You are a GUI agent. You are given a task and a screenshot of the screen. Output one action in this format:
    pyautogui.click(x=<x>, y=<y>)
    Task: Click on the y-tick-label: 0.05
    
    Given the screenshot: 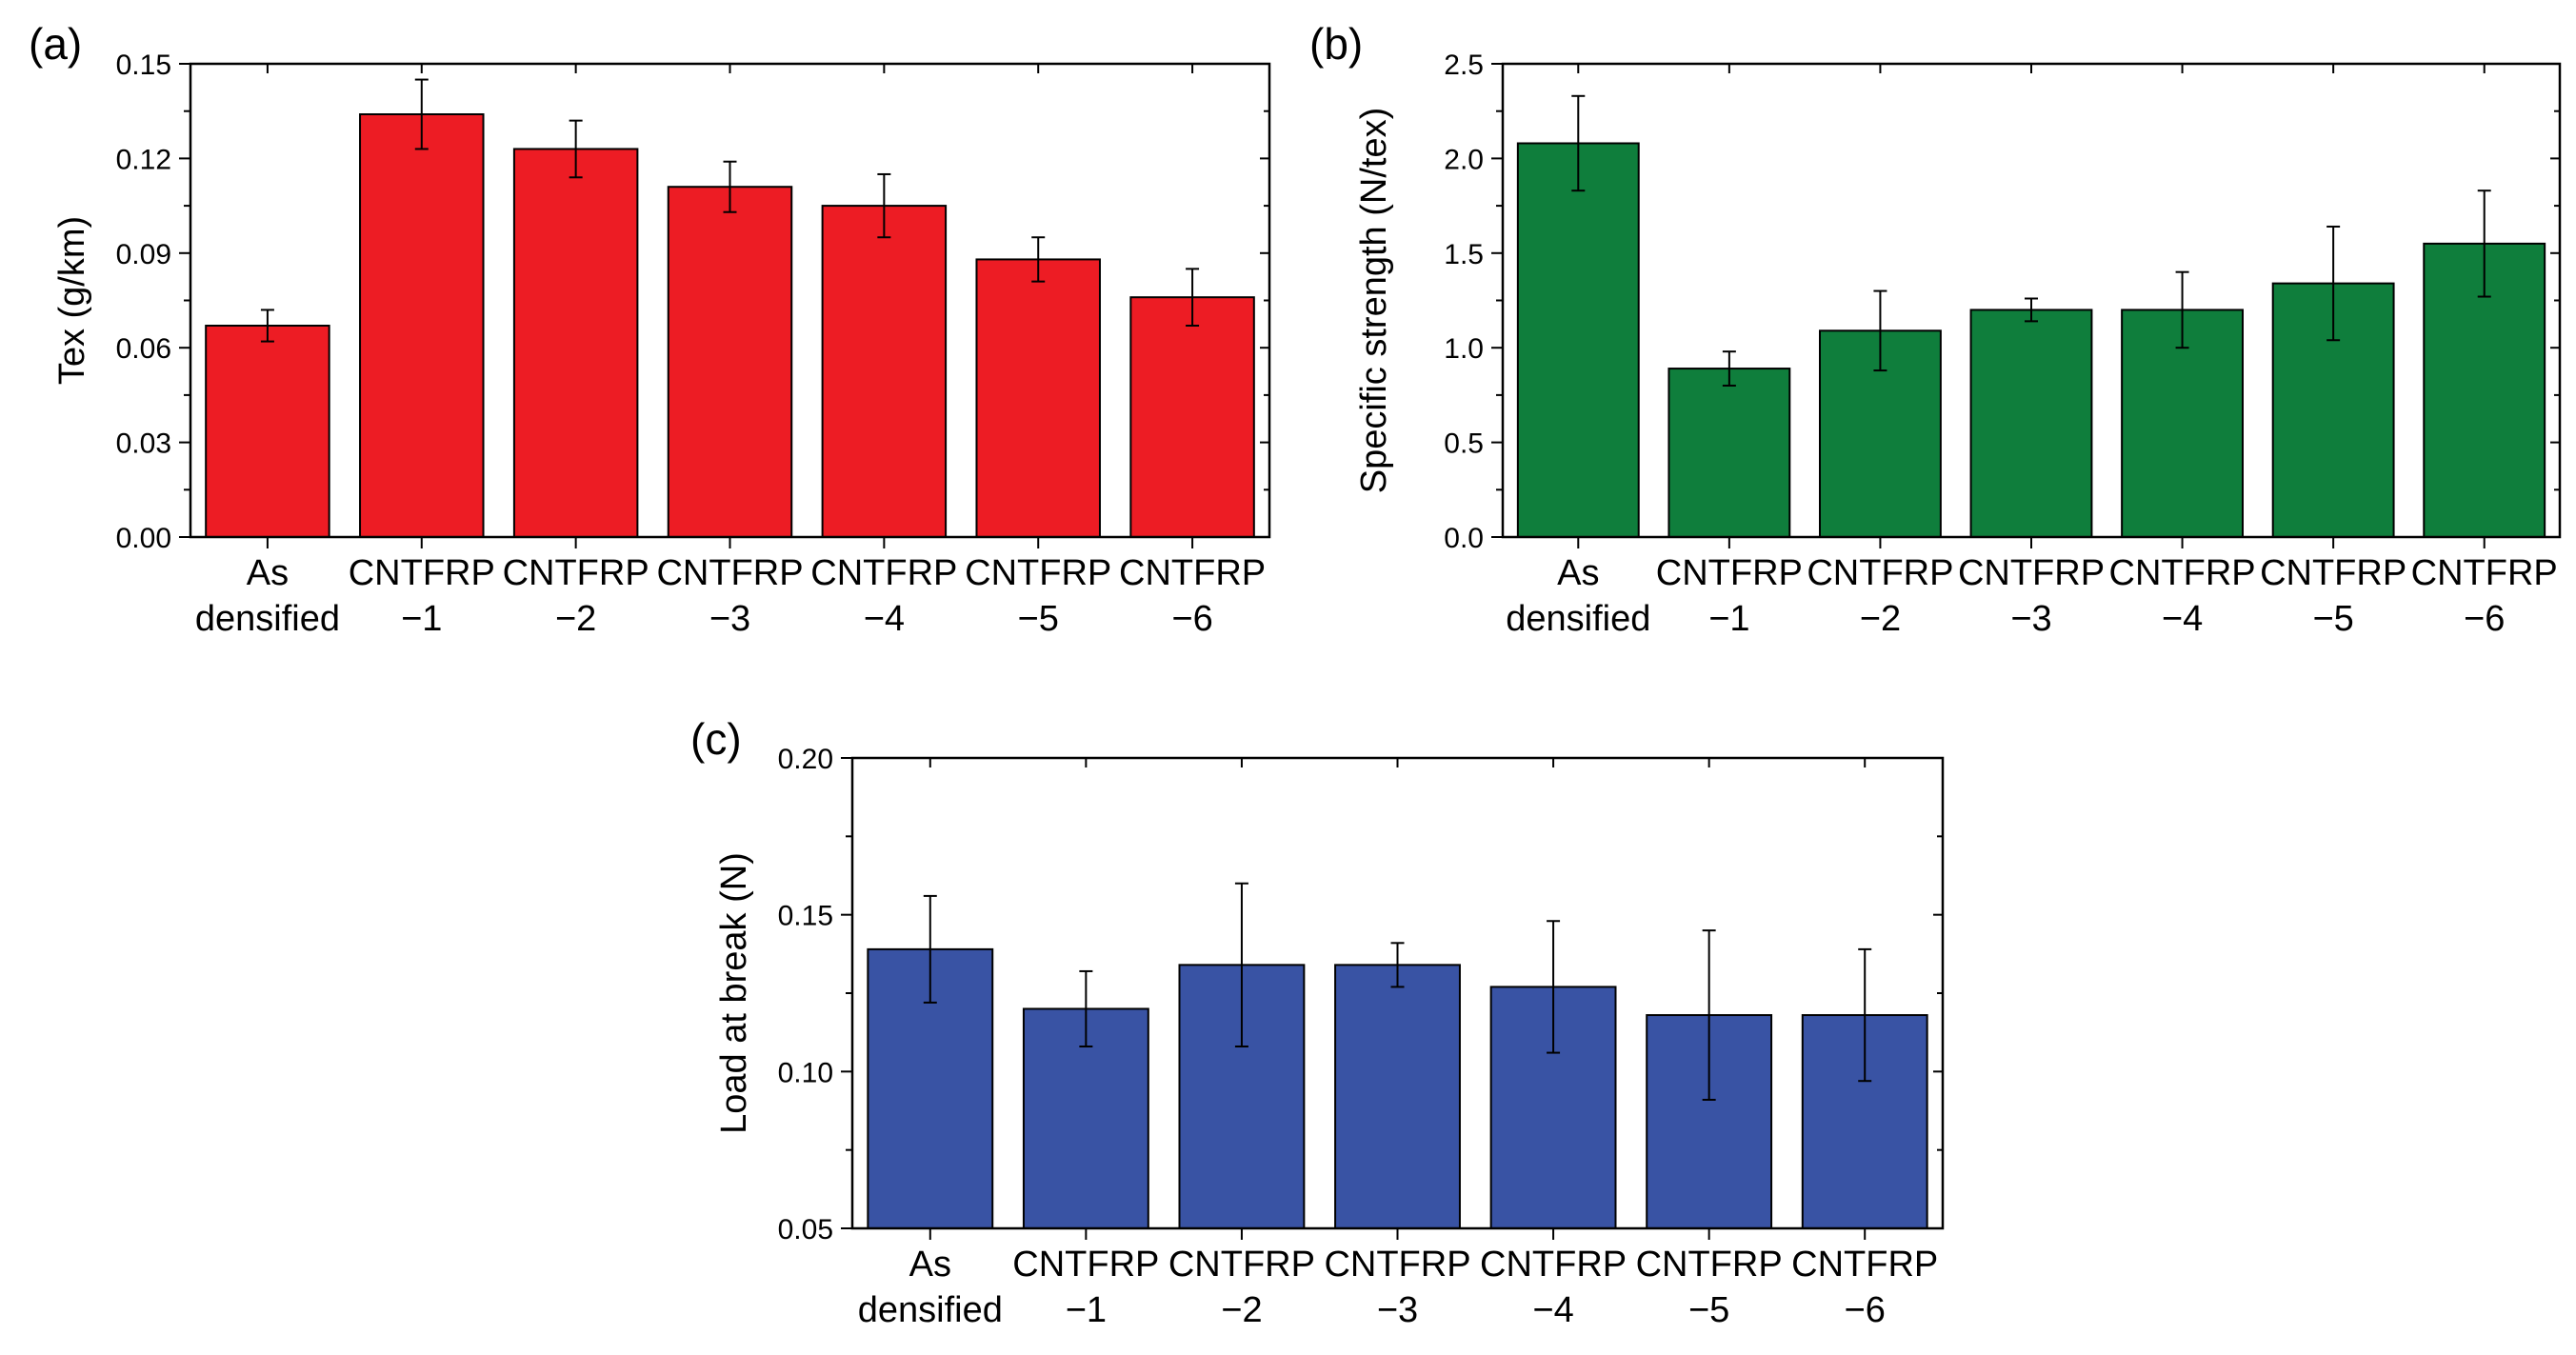 What is the action you would take?
    pyautogui.click(x=805, y=1229)
    